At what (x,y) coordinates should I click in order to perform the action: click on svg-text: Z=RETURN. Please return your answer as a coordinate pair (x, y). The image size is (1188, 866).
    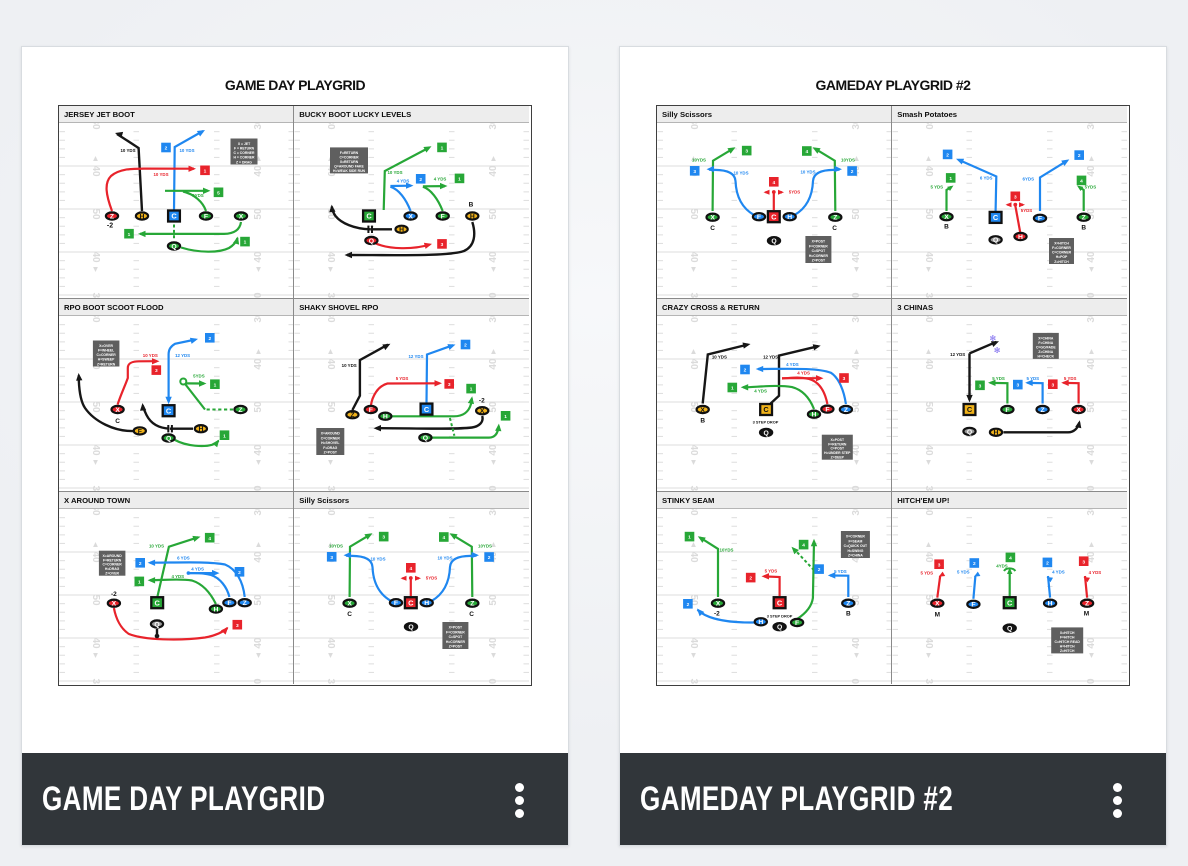
    Looking at the image, I should click on (106, 364).